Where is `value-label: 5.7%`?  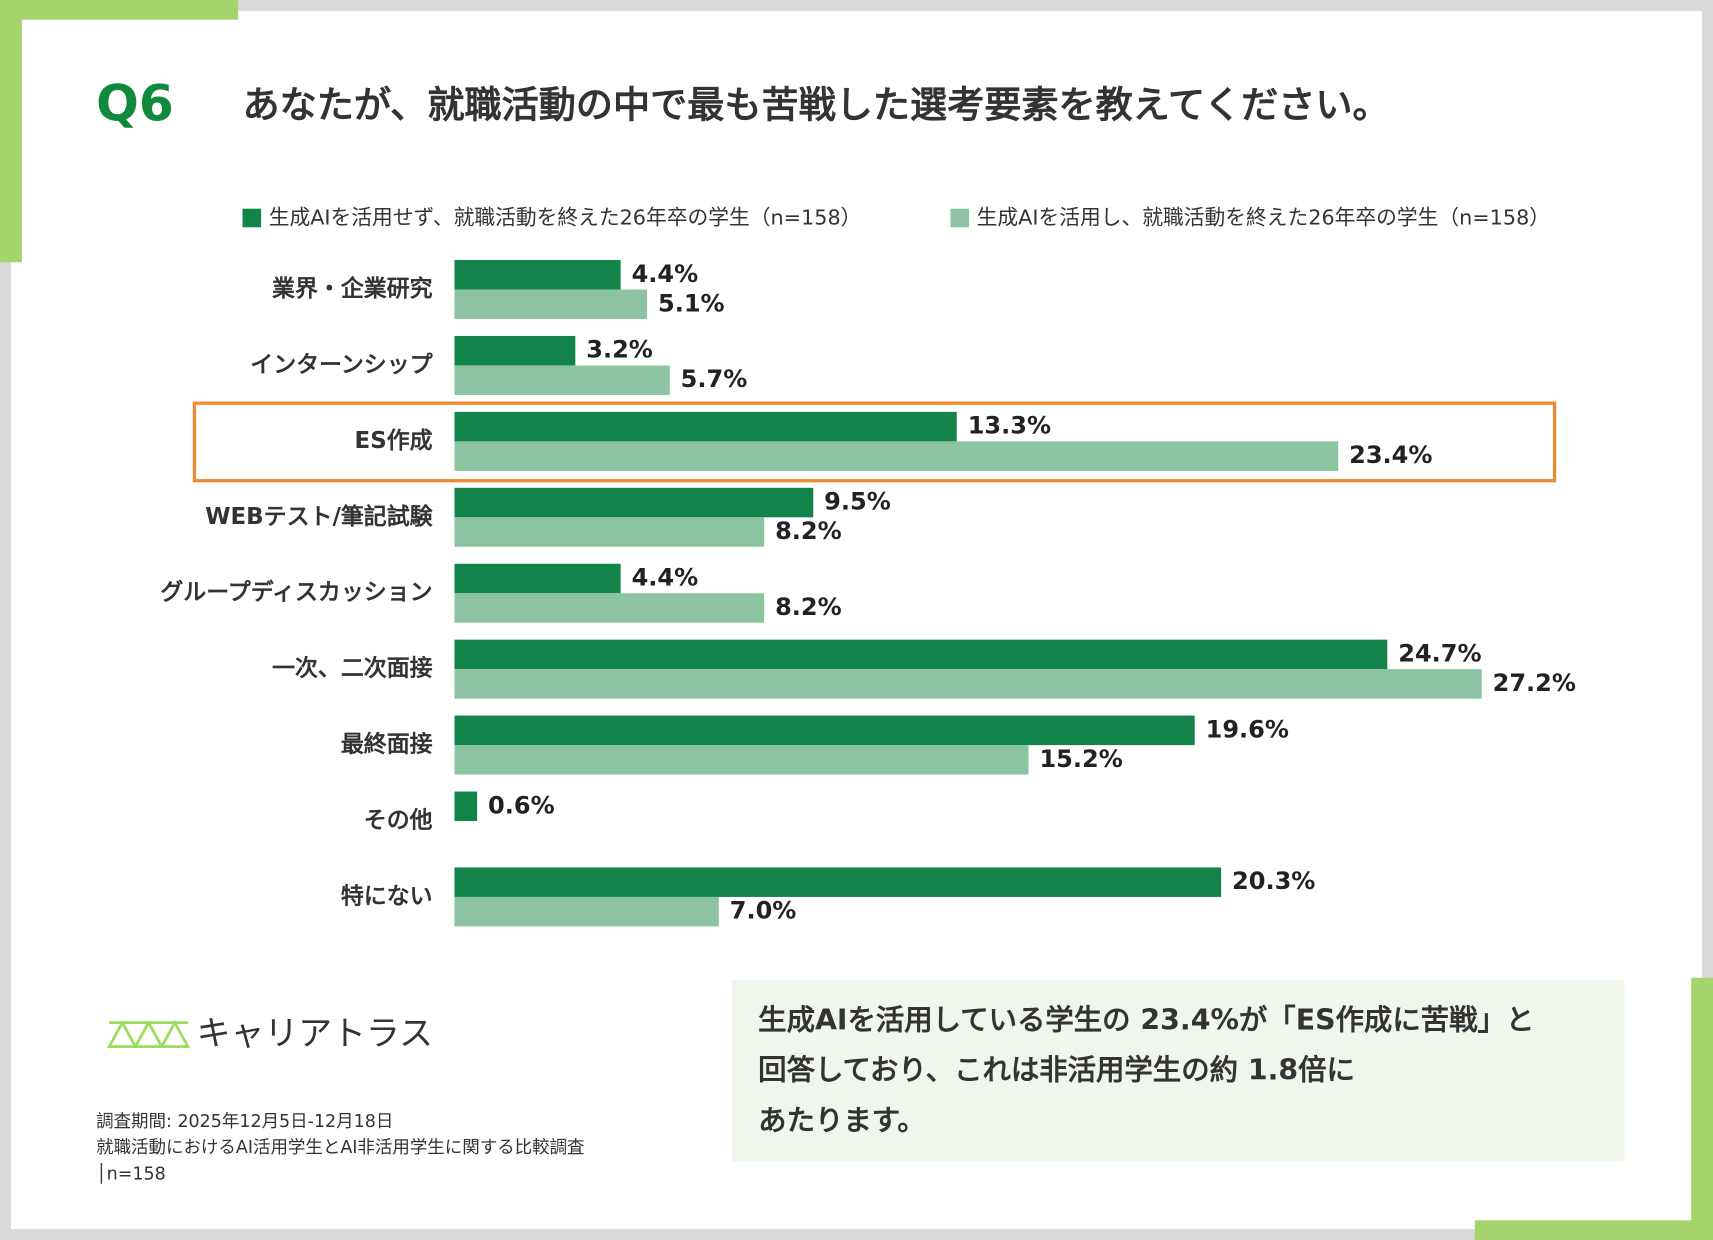 value-label: 5.7% is located at coordinates (714, 379).